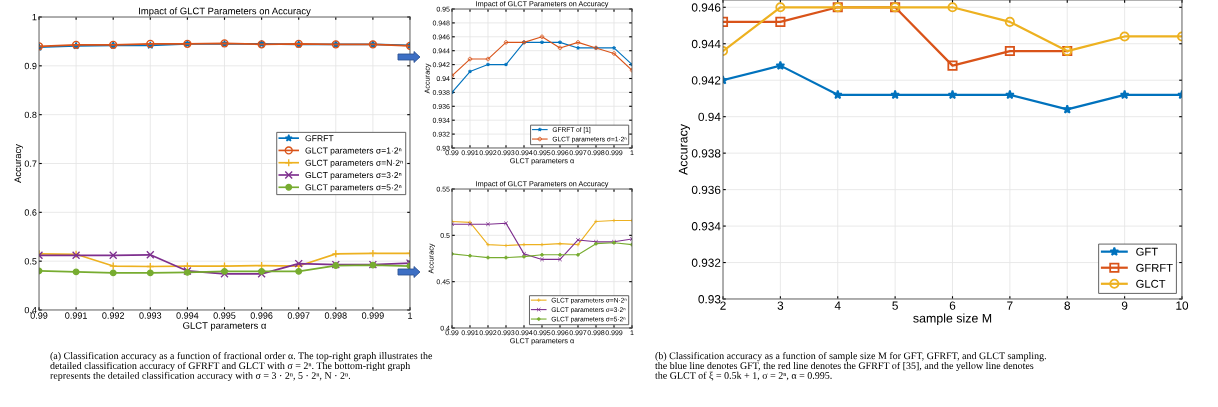 This screenshot has width=1218, height=407. Describe the element at coordinates (706, 7) in the screenshot. I see `y-tick-label: 0.946` at that location.